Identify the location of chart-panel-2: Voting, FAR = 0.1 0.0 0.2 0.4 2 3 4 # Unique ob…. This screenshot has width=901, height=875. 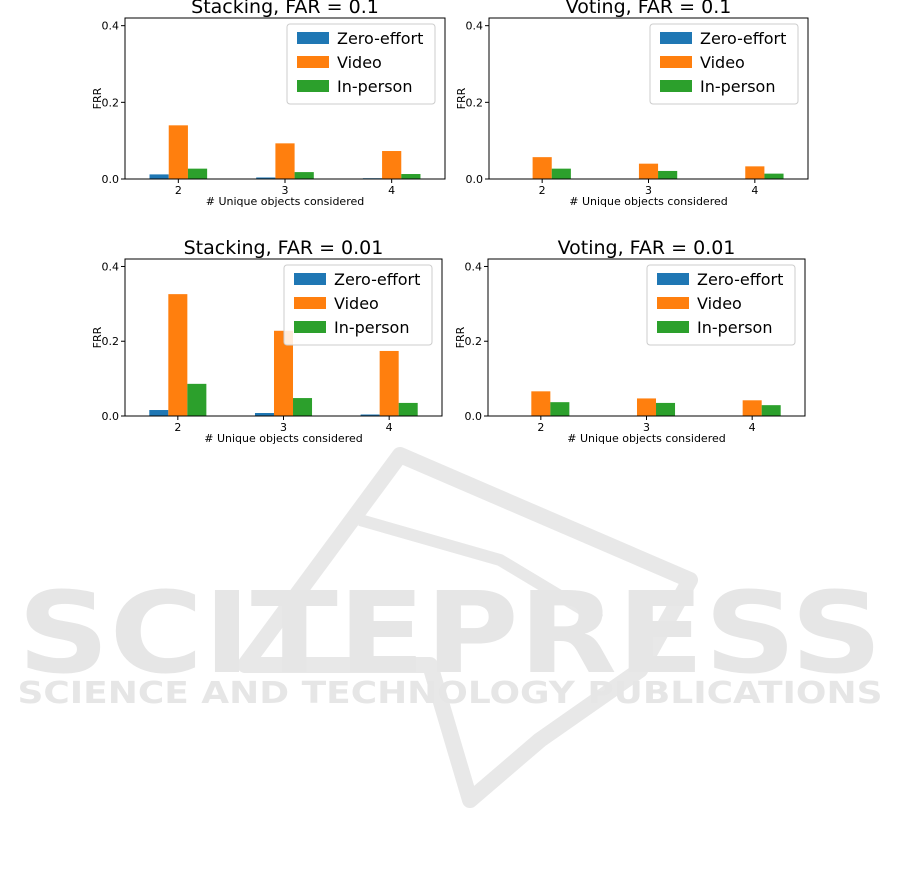
(632, 104).